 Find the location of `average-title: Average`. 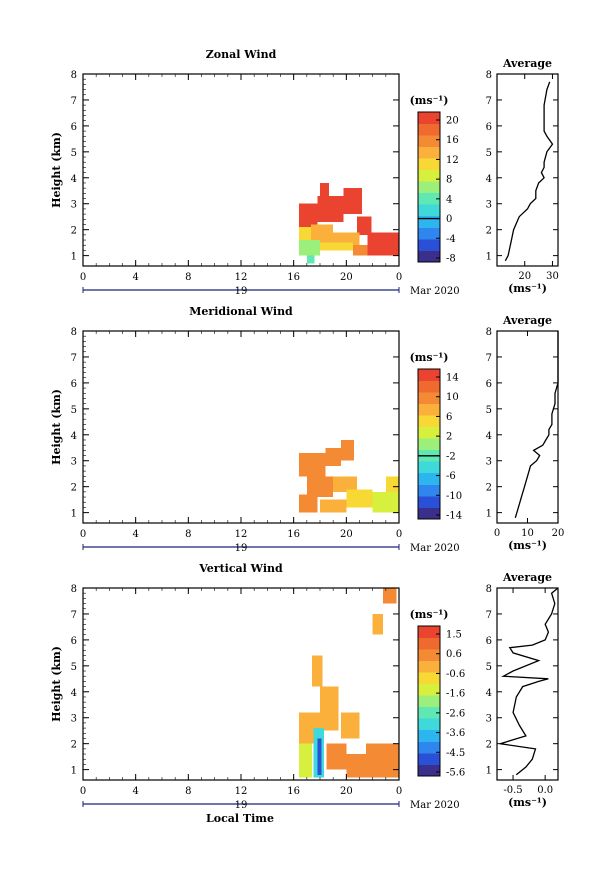

average-title: Average is located at coordinates (527, 577).